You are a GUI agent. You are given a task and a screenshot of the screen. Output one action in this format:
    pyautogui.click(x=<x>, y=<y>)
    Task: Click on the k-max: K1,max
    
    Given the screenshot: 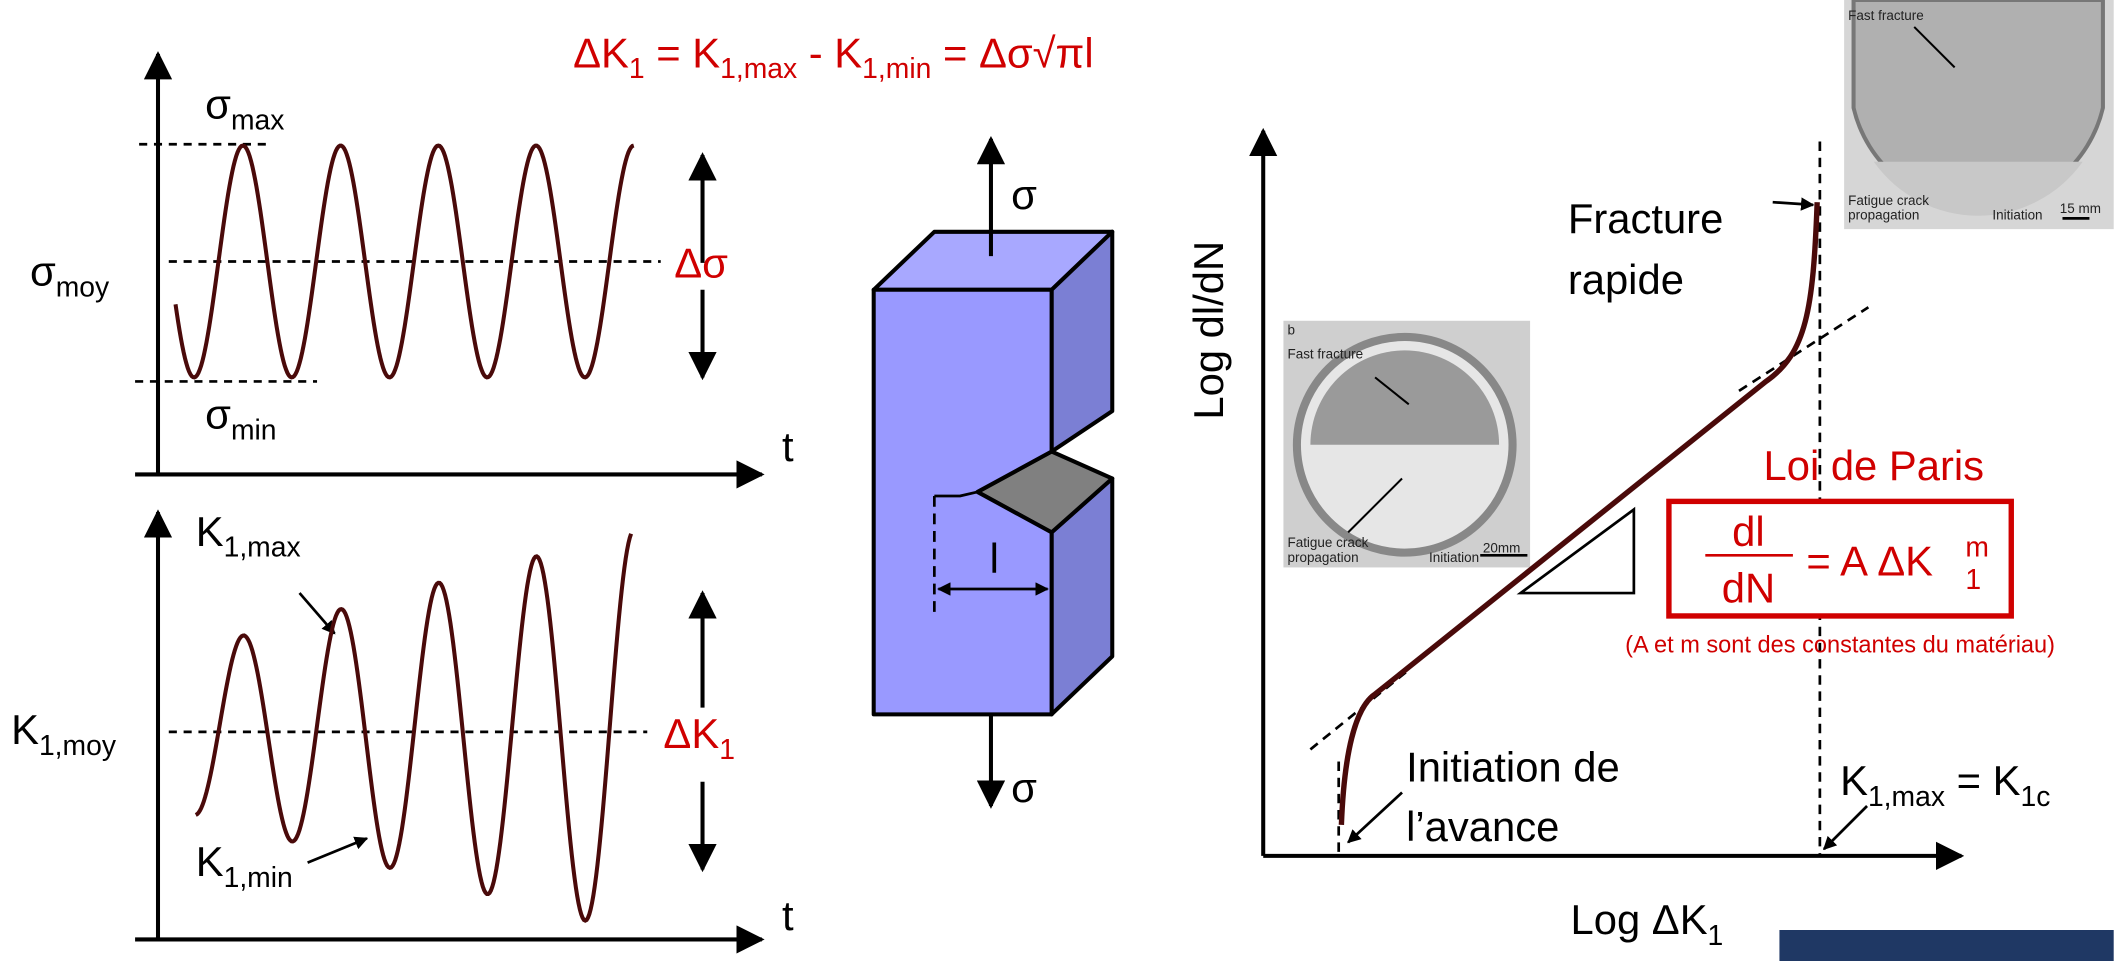 What is the action you would take?
    pyautogui.click(x=248, y=535)
    